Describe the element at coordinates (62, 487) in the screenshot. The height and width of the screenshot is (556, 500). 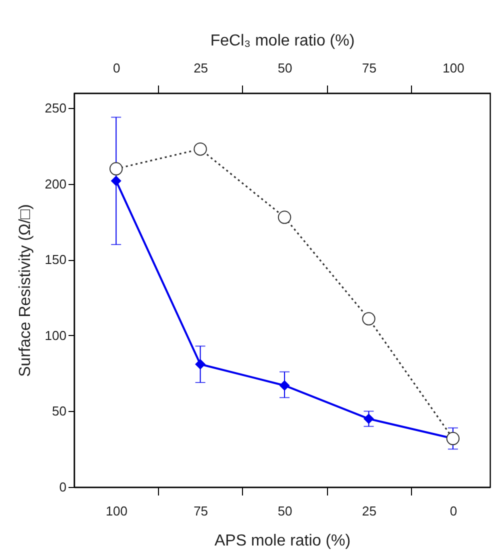
I see `y-tick-label: 0` at that location.